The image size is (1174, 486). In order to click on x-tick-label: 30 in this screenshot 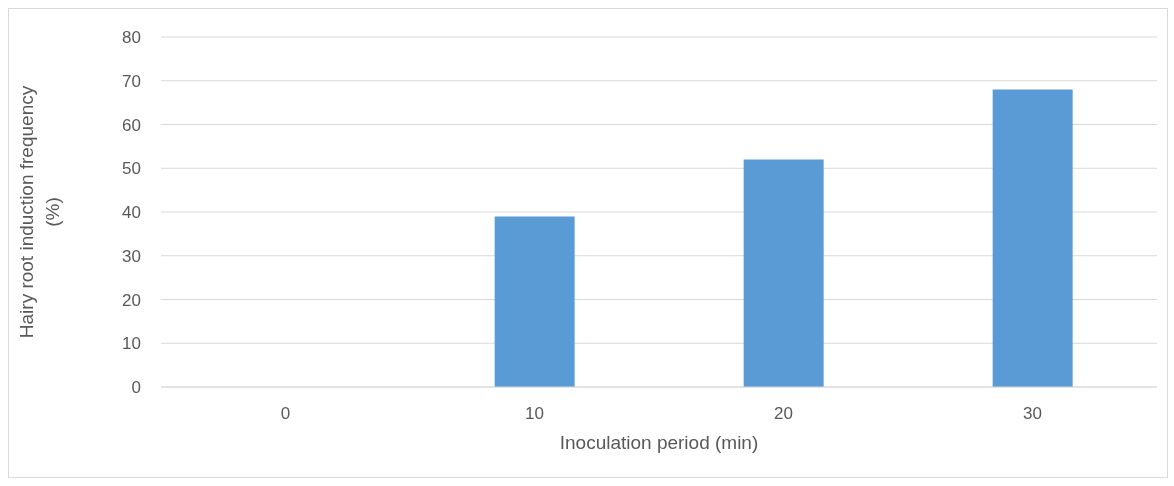, I will do `click(1032, 414)`.